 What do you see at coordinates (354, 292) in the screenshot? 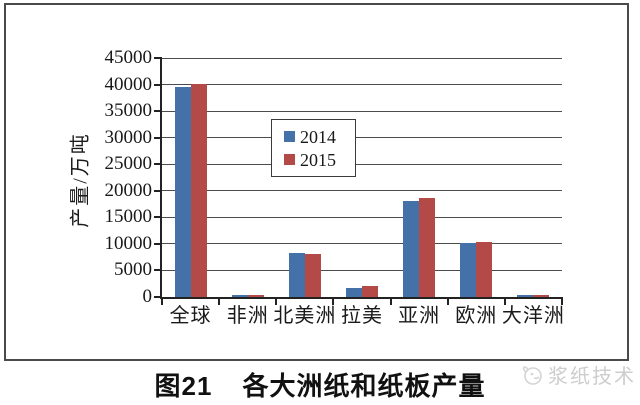
I see `bar-2014-拉美` at bounding box center [354, 292].